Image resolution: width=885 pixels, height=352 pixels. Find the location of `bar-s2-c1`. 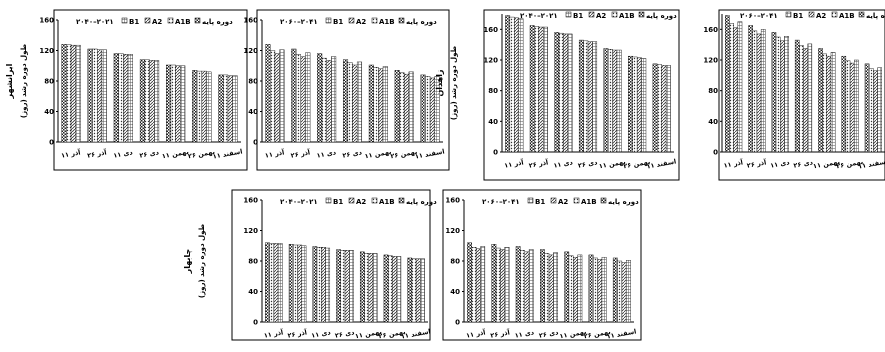

bar-s2-c1 is located at coordinates (759, 93).